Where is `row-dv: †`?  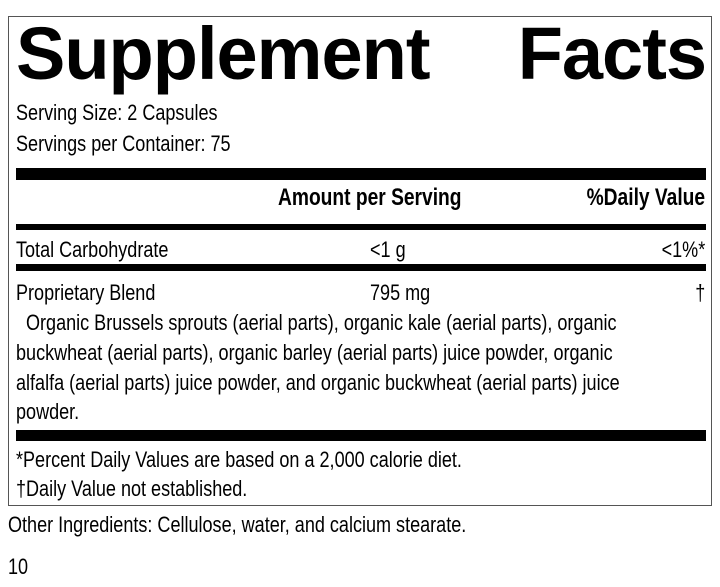 row-dv: † is located at coordinates (699, 292).